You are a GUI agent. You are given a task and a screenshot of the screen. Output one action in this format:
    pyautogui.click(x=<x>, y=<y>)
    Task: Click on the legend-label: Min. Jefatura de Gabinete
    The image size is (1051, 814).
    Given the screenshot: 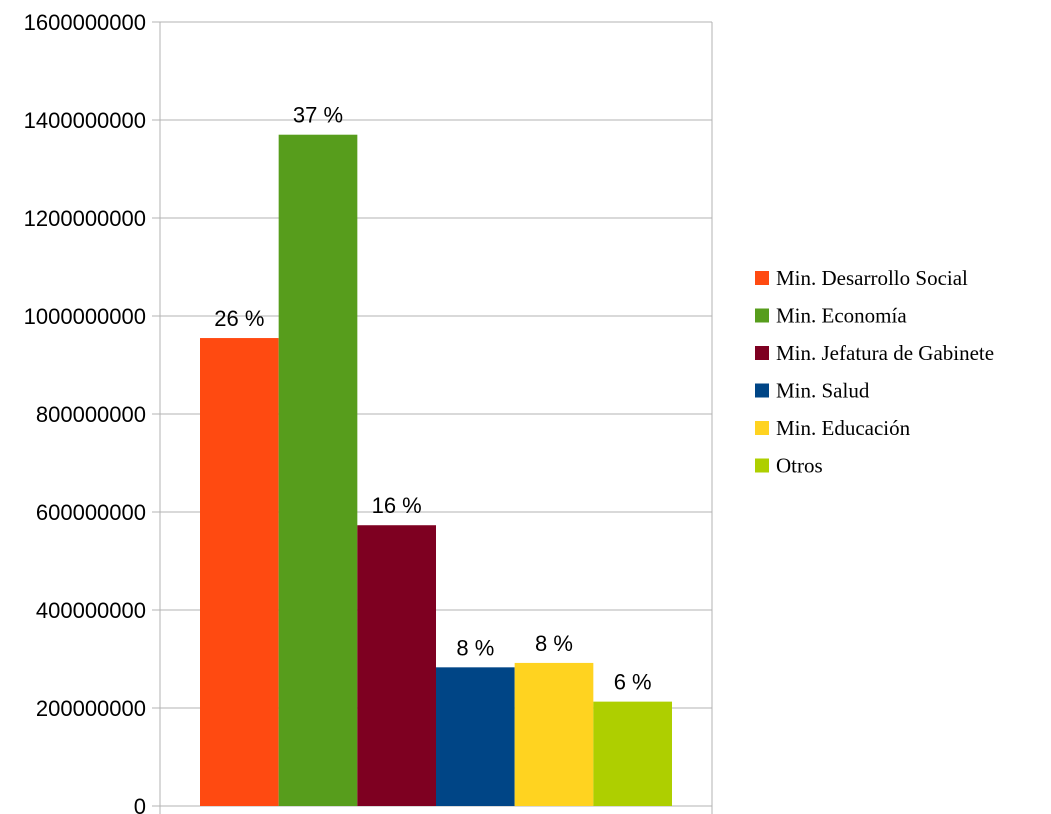 What is the action you would take?
    pyautogui.click(x=885, y=353)
    